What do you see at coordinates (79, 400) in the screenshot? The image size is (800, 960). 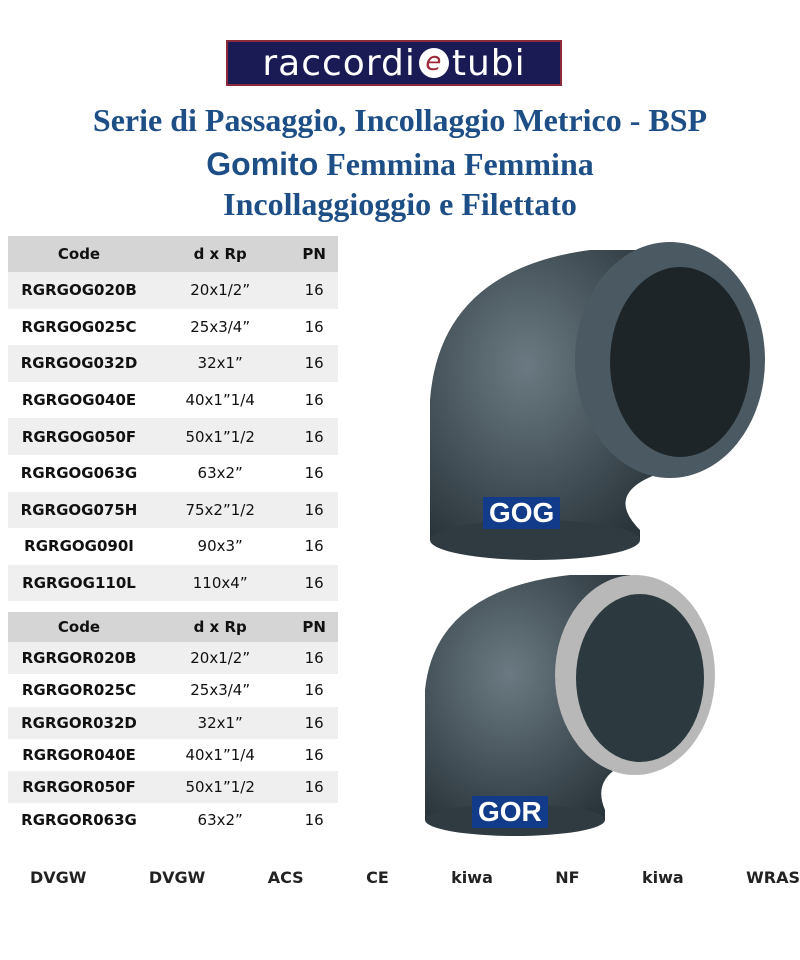 I see `cell: RGRGOG040E` at bounding box center [79, 400].